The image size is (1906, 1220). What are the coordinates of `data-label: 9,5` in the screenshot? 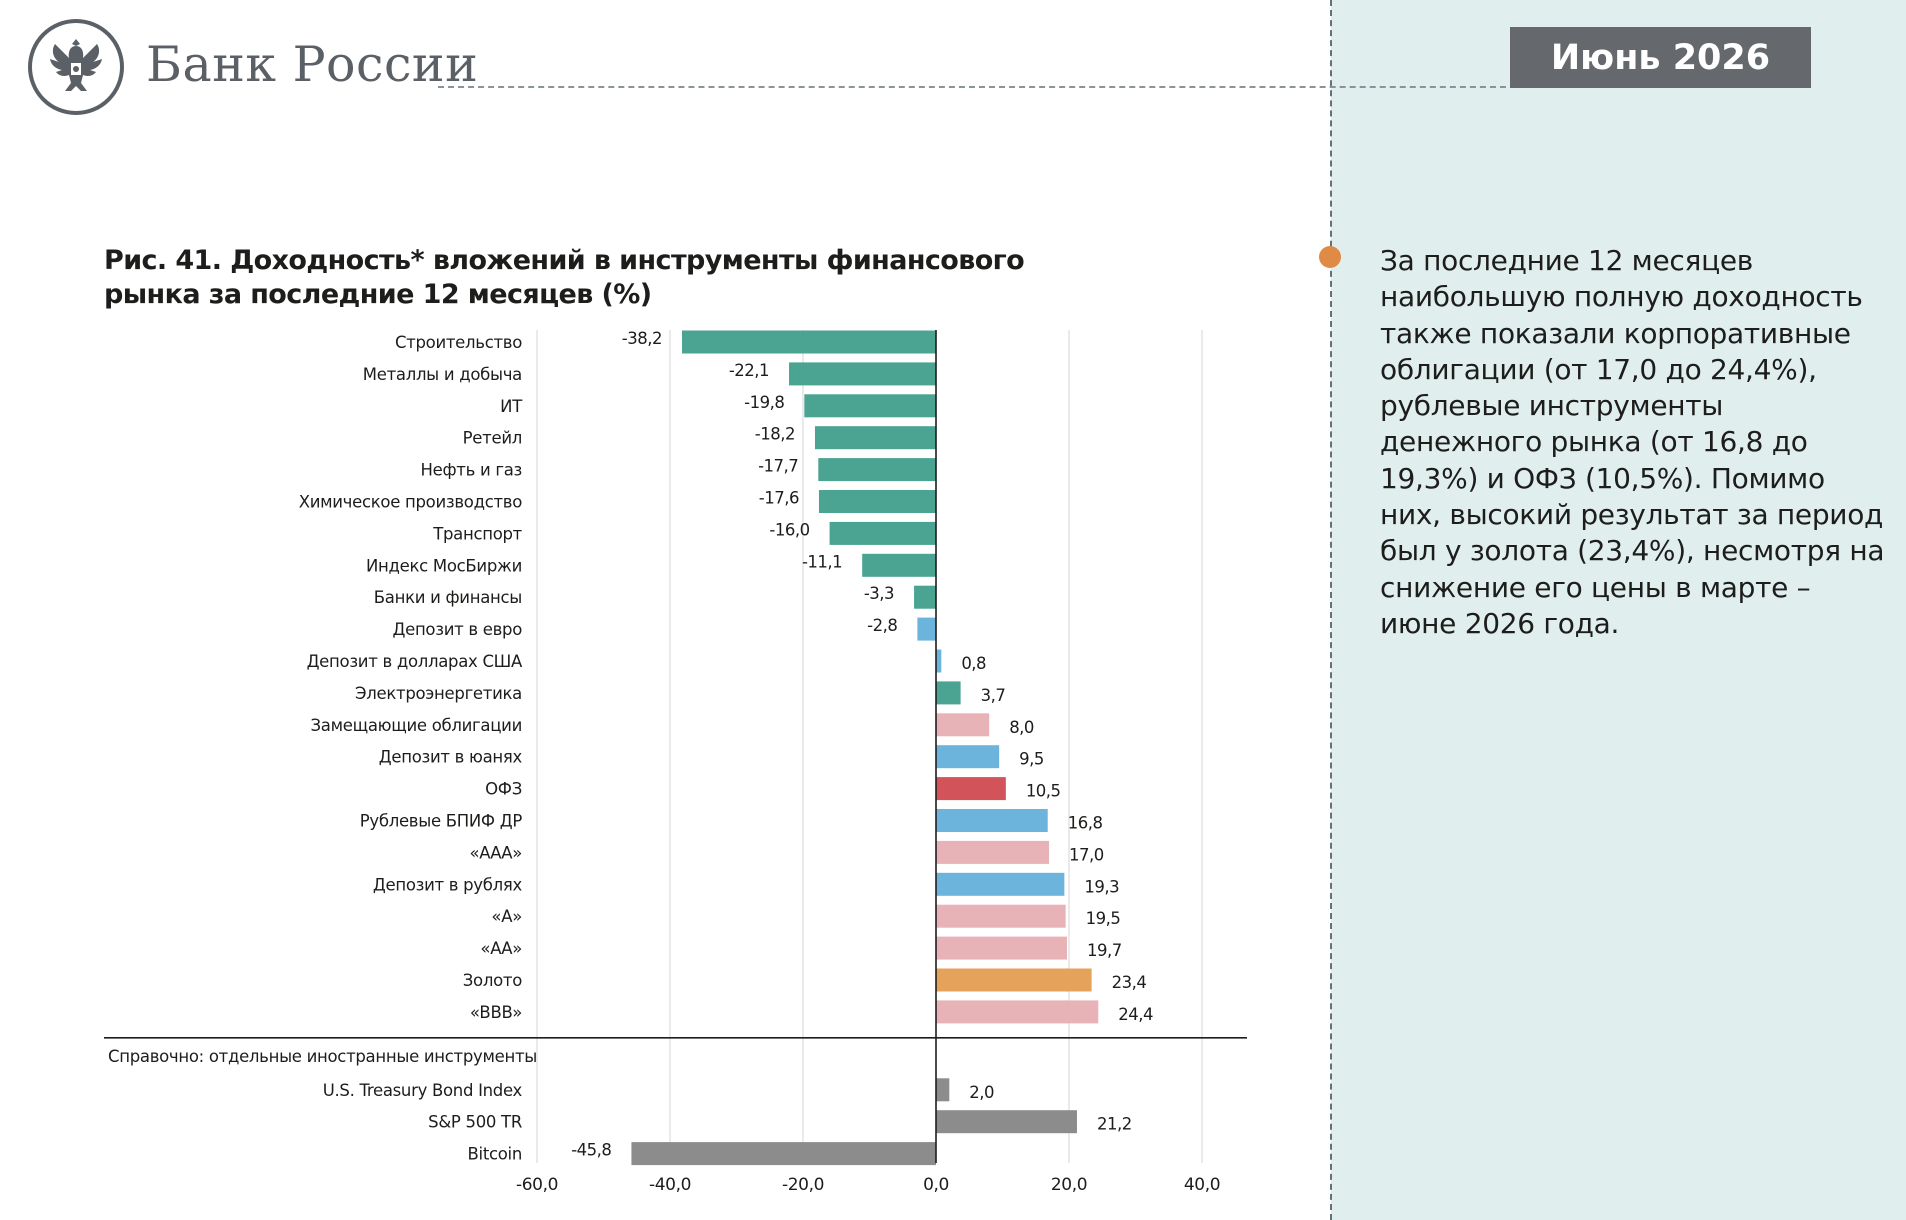 It's located at (1031, 759).